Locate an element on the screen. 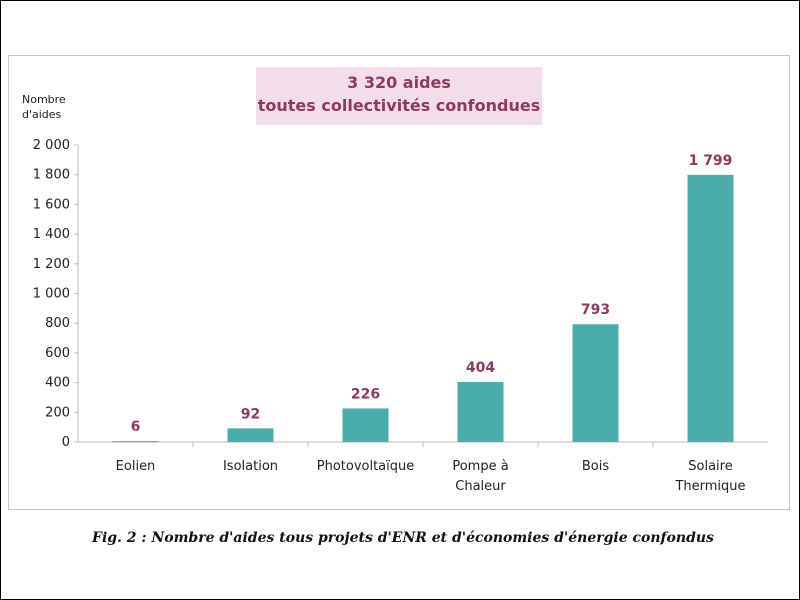  y-tick-label: 1 600 is located at coordinates (51, 204).